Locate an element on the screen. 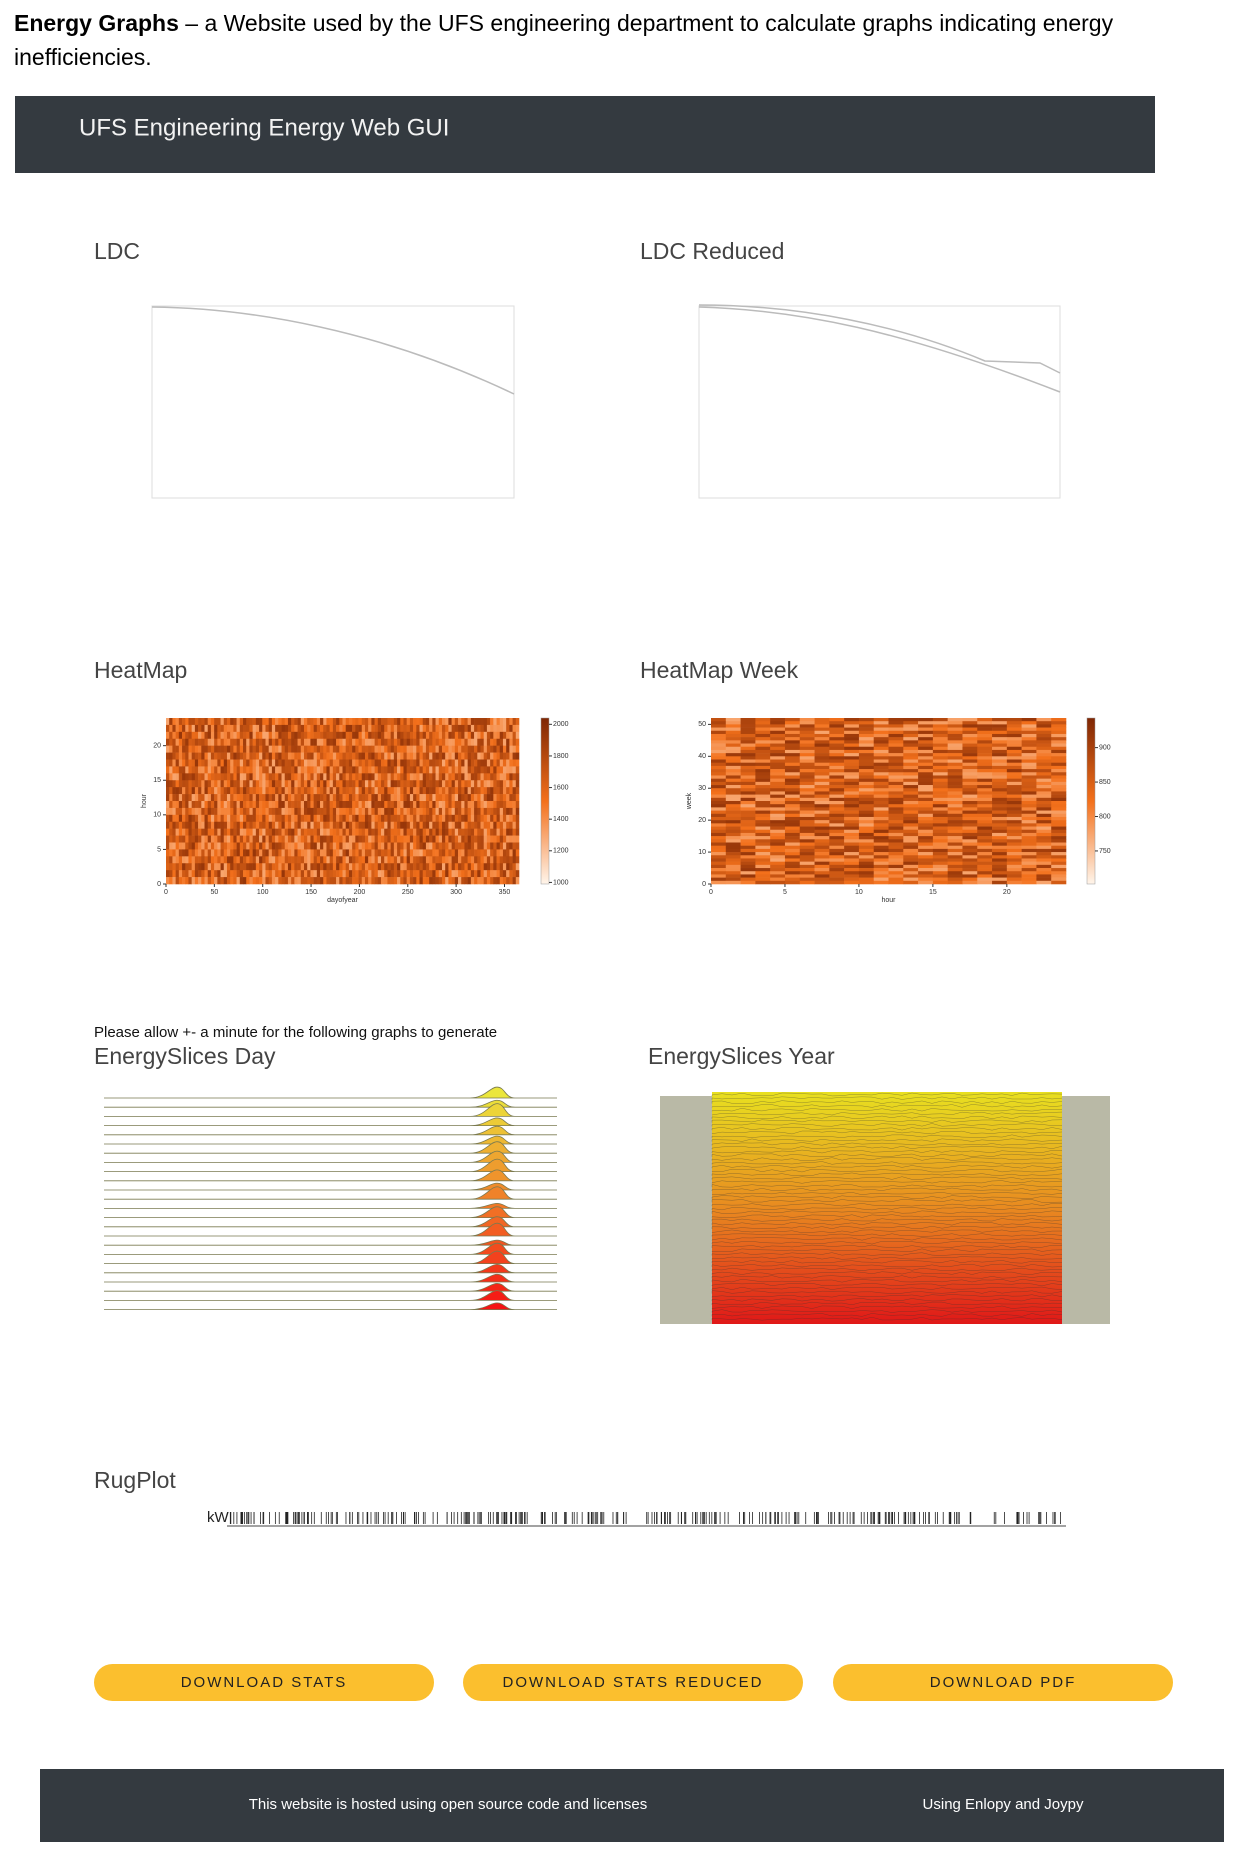 The height and width of the screenshot is (1858, 1258). navbar-title: UFS Engineering Energy Web GUI is located at coordinates (264, 127).